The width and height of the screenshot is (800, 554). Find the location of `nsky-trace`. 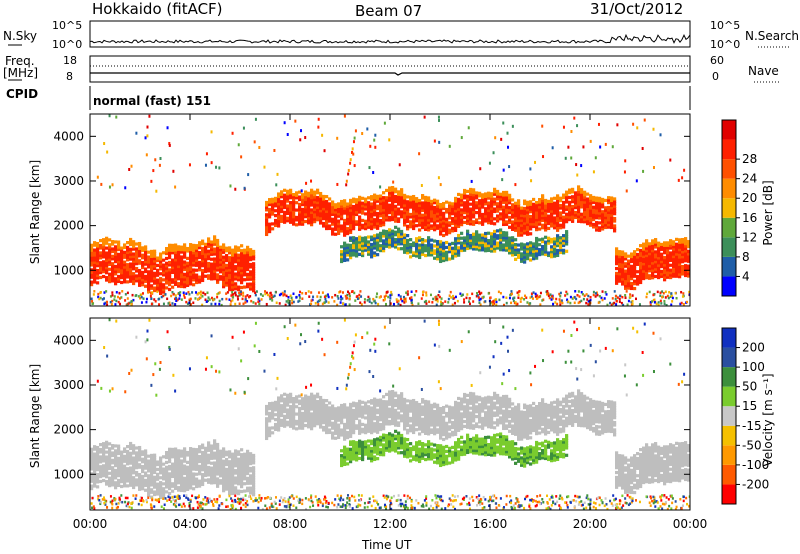

nsky-trace is located at coordinates (390, 38).